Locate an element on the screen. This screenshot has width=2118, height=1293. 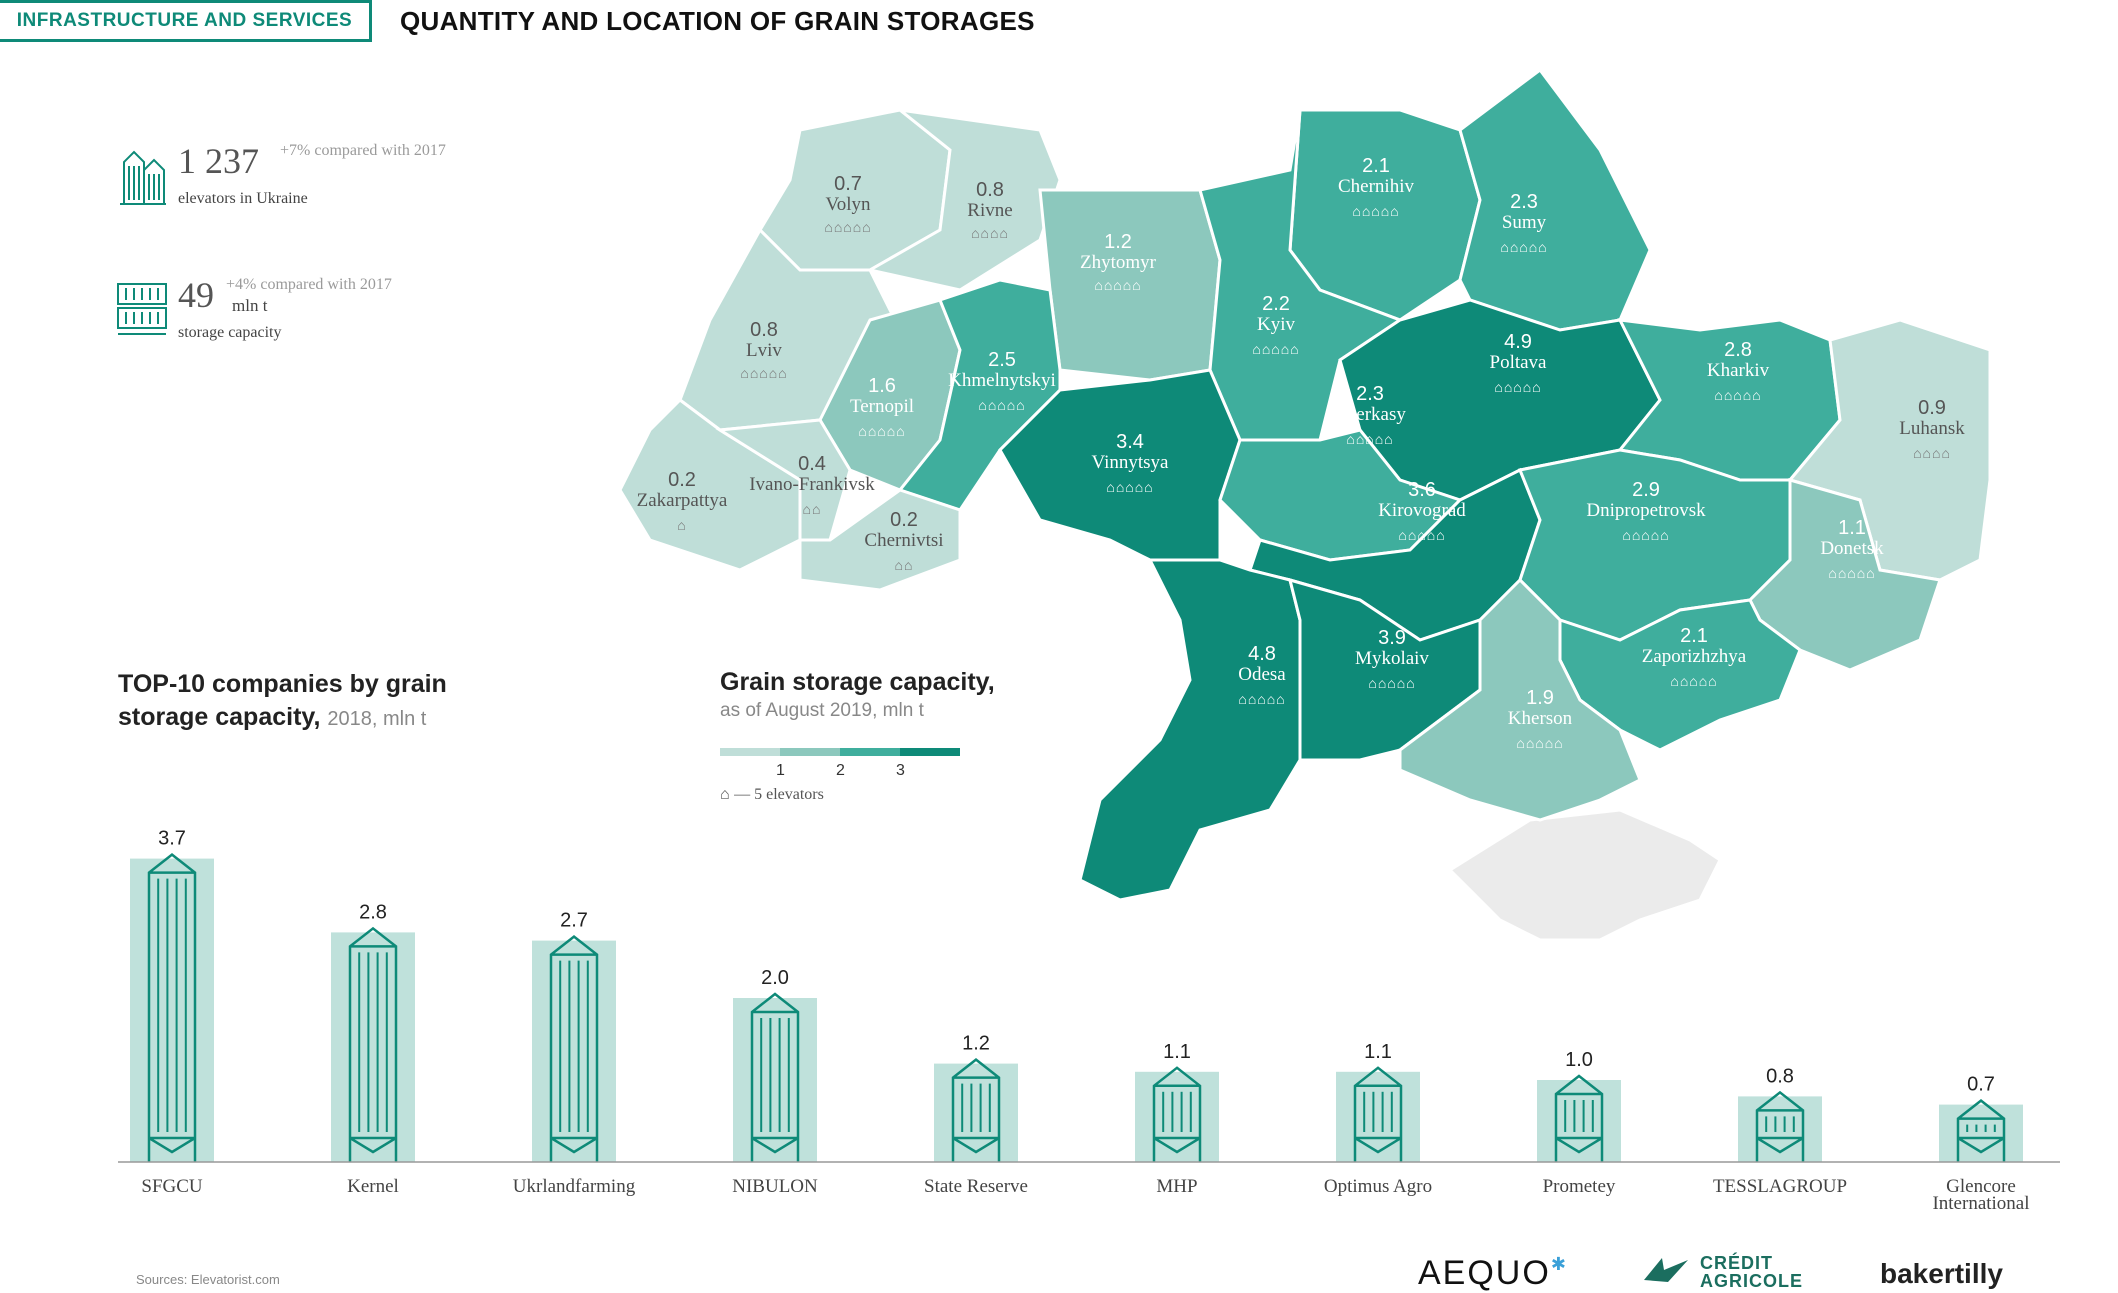
bar-group: 1.1 Optimus Agro is located at coordinates (1378, 1119).